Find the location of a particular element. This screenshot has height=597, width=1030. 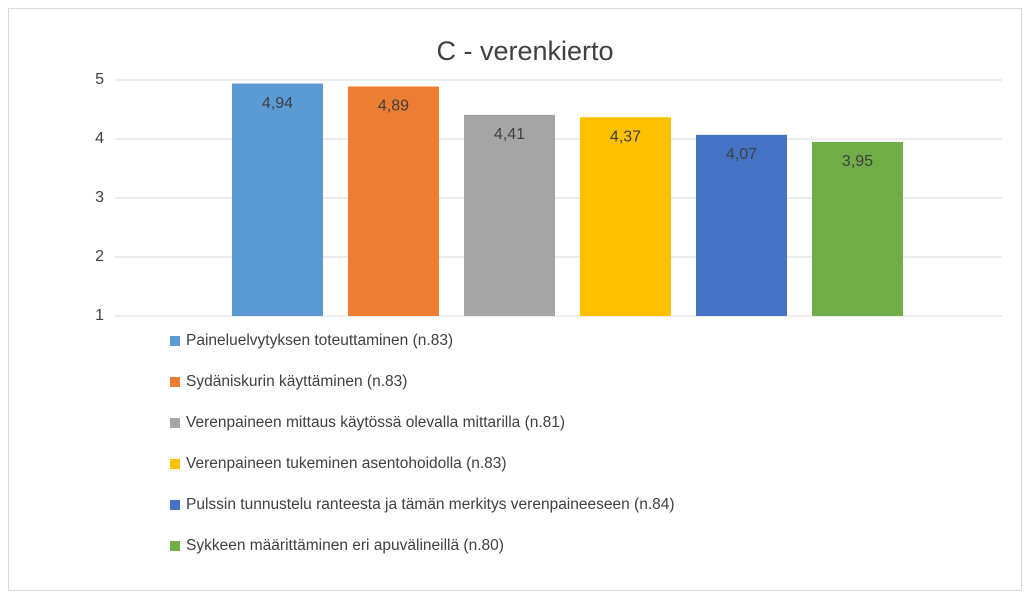

data-label: 4,89 is located at coordinates (393, 106).